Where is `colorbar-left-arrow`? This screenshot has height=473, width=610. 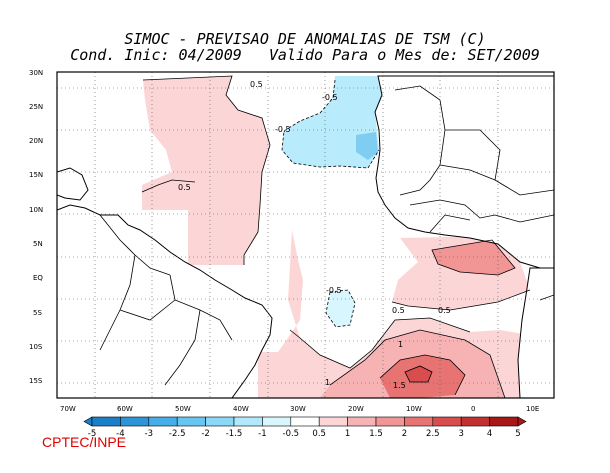 colorbar-left-arrow is located at coordinates (88, 421).